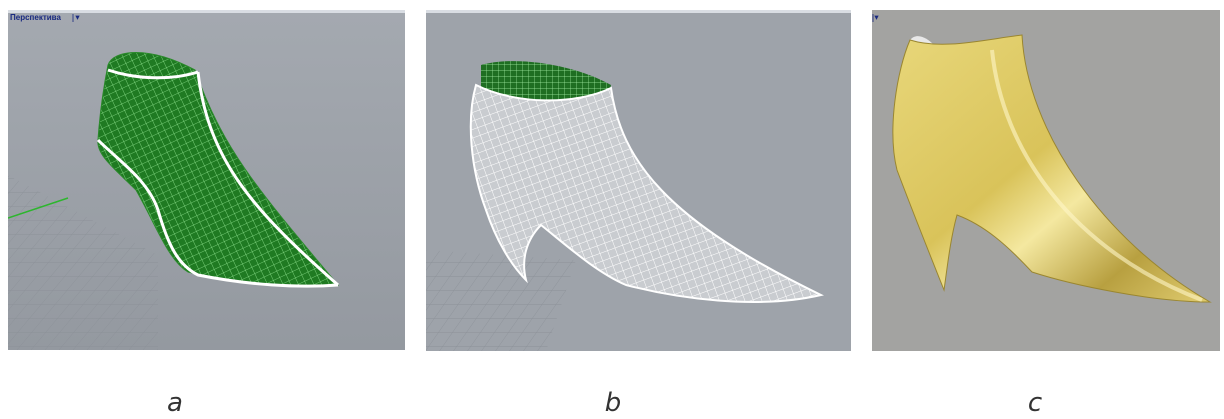 The image size is (1224, 419). What do you see at coordinates (546, 84) in the screenshot?
I see `inner-mesh` at bounding box center [546, 84].